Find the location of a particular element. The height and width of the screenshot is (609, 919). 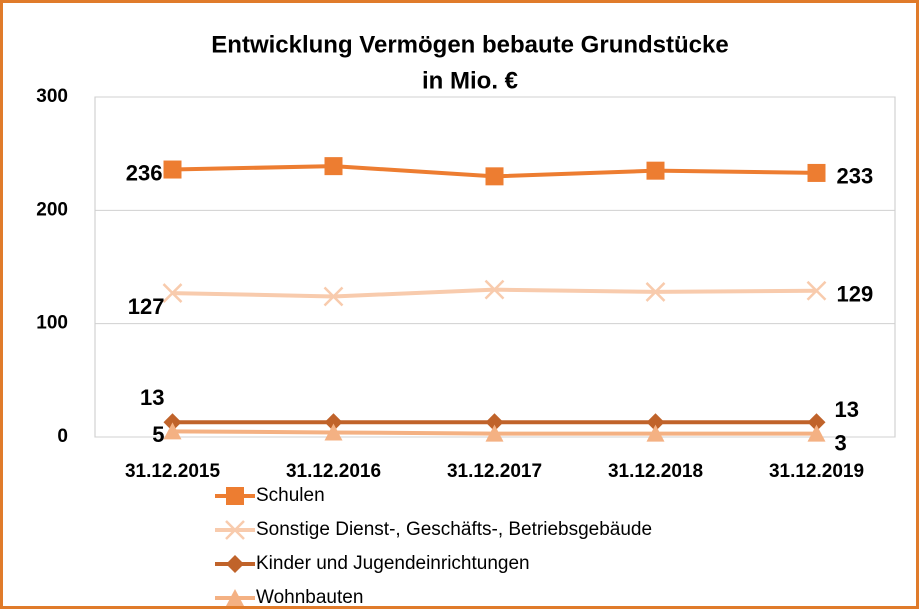

chart-title: Entwicklung Vermögen bebaute Grundstücke is located at coordinates (469, 44).